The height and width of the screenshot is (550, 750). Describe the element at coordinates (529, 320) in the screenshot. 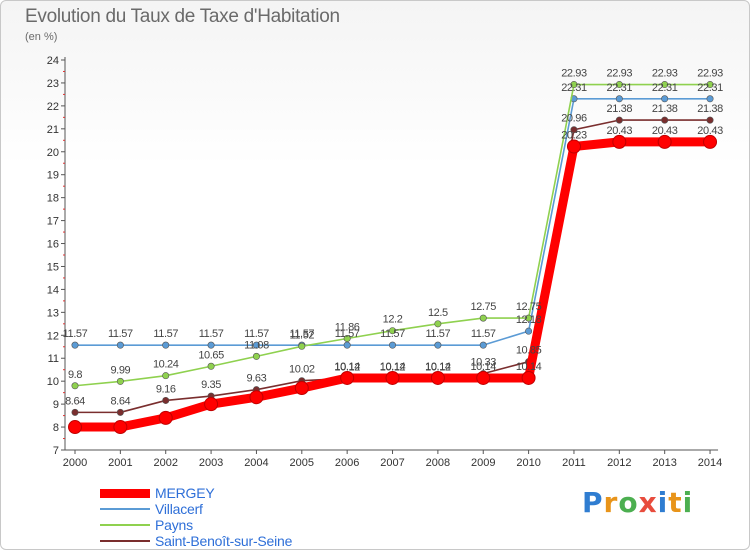

I see `data-label-villacerf: 12.18` at that location.